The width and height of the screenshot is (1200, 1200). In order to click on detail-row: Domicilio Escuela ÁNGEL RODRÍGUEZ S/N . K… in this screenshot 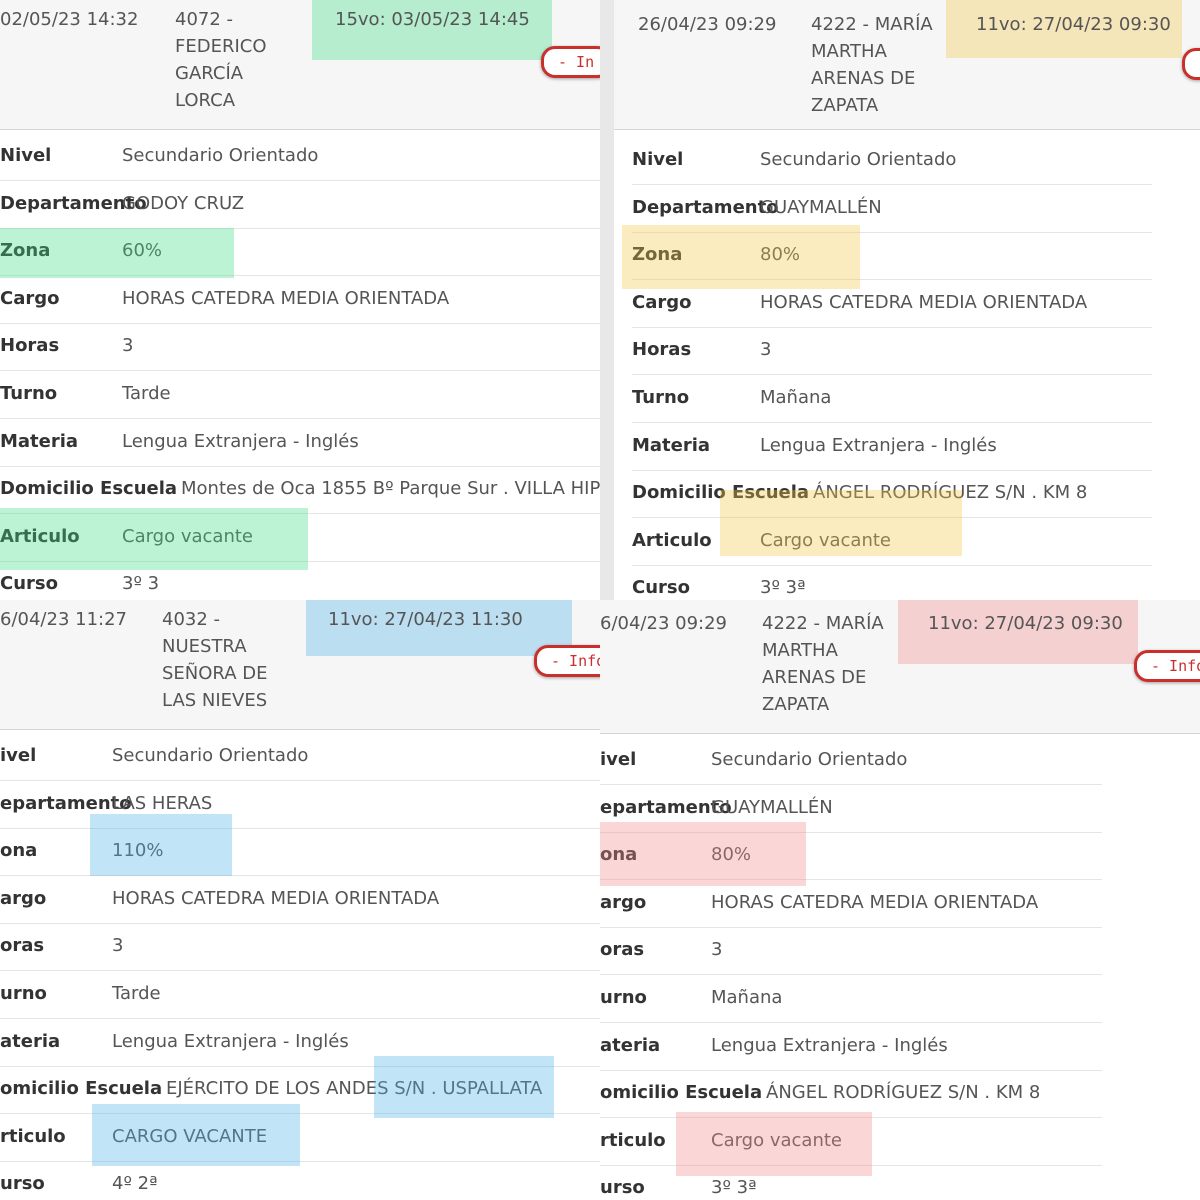, I will do `click(892, 494)`.